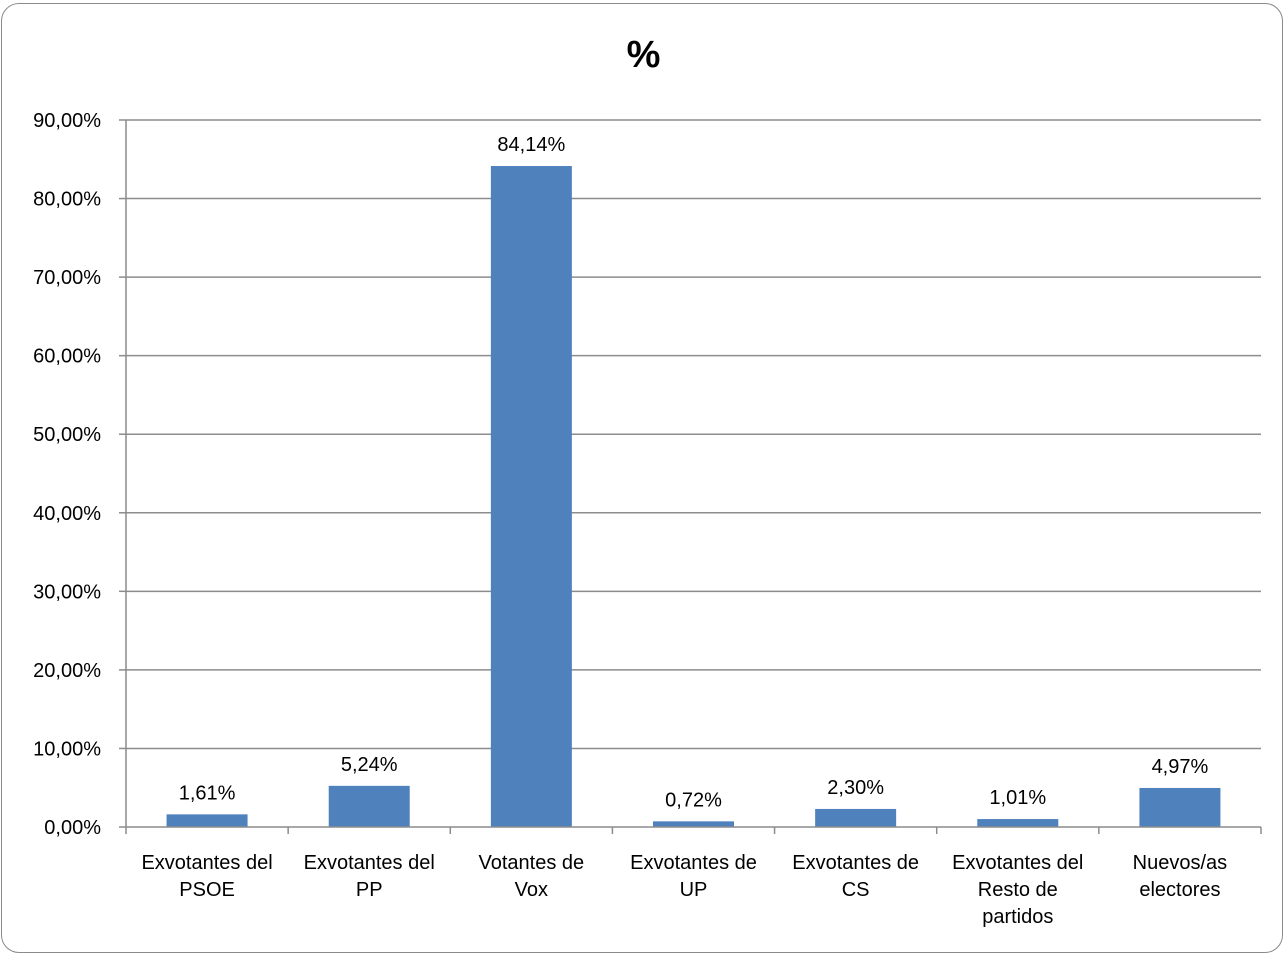  I want to click on x-category-label: Exvotantes de CS, so click(855, 876).